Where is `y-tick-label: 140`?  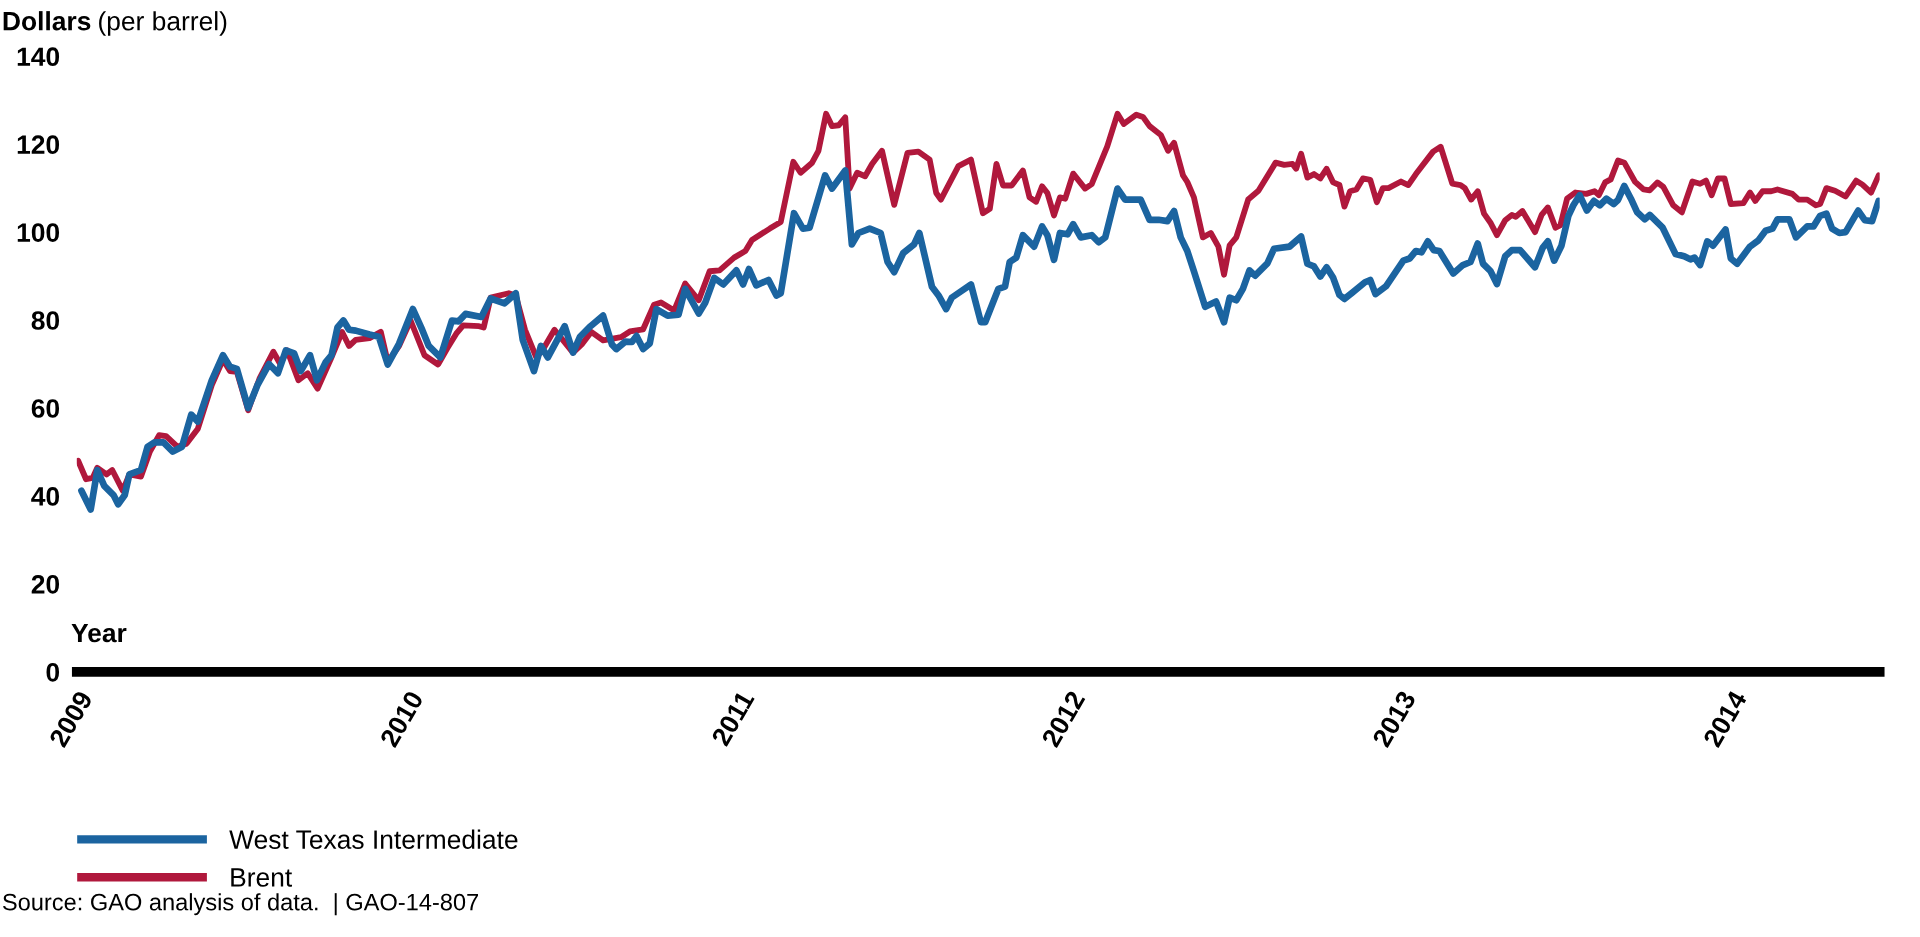 y-tick-label: 140 is located at coordinates (38, 57).